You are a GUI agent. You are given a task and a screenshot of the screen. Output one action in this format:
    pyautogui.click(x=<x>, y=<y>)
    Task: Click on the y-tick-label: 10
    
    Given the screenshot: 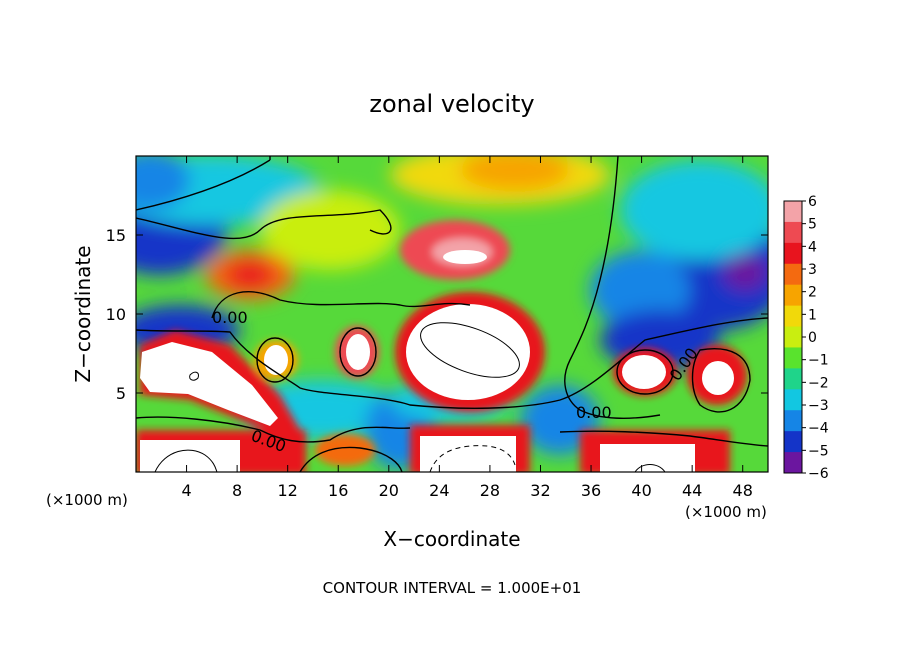 What is the action you would take?
    pyautogui.click(x=116, y=314)
    